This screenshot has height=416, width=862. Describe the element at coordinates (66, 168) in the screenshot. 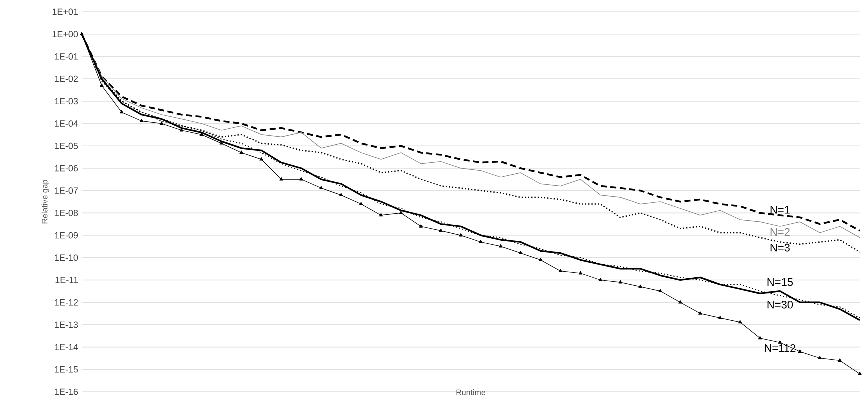

I see `y-tick-label: 1E-06` at that location.